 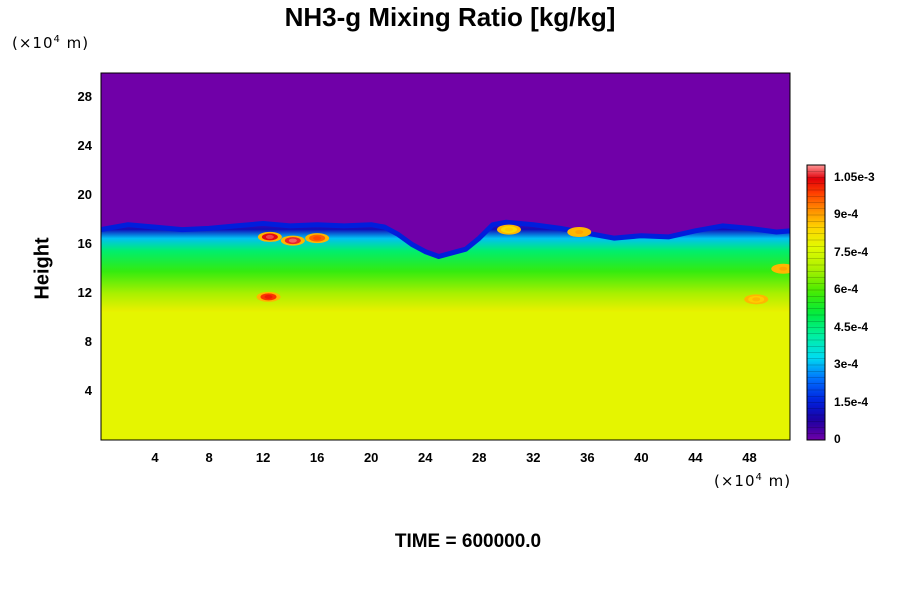 I want to click on y-unit-suffix: m), so click(x=75, y=43).